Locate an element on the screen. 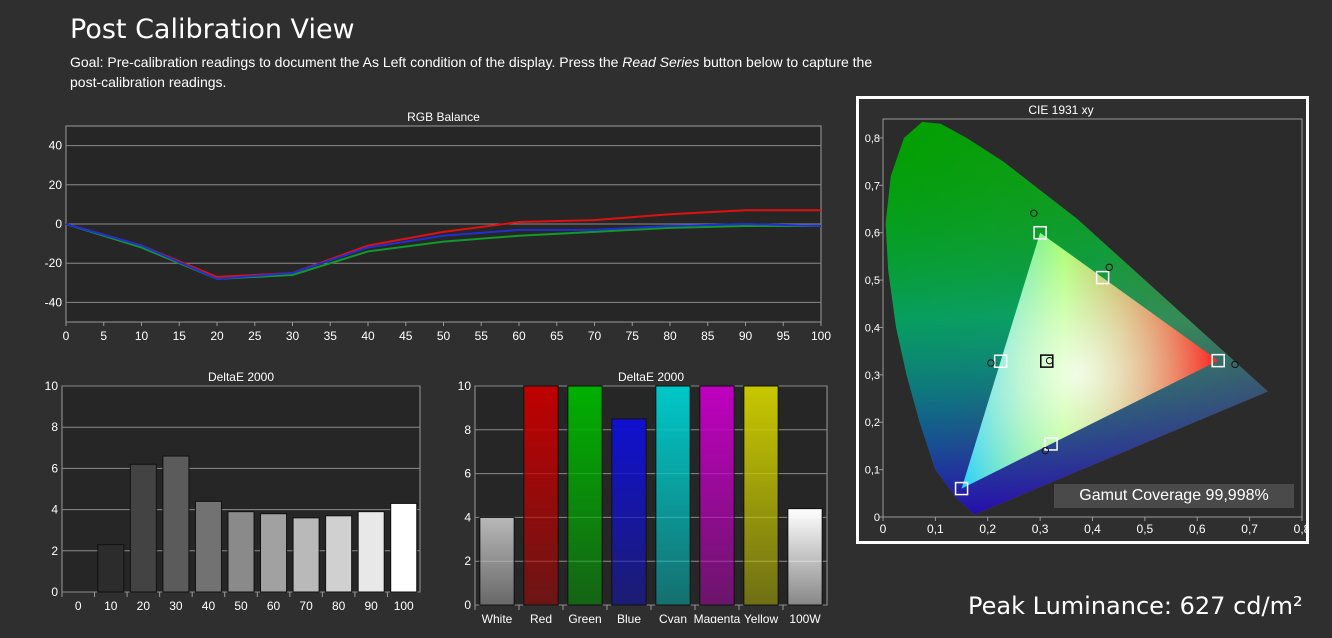 The image size is (1332, 638). x-tick-label: Cyan is located at coordinates (673, 617).